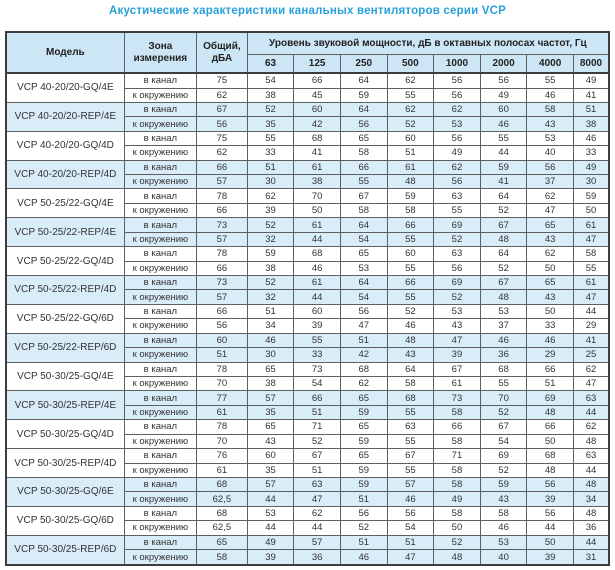 This screenshot has width=615, height=570. Describe the element at coordinates (65, 405) in the screenshot. I see `model-cell: VCP 50-30/25-REP/4E` at that location.